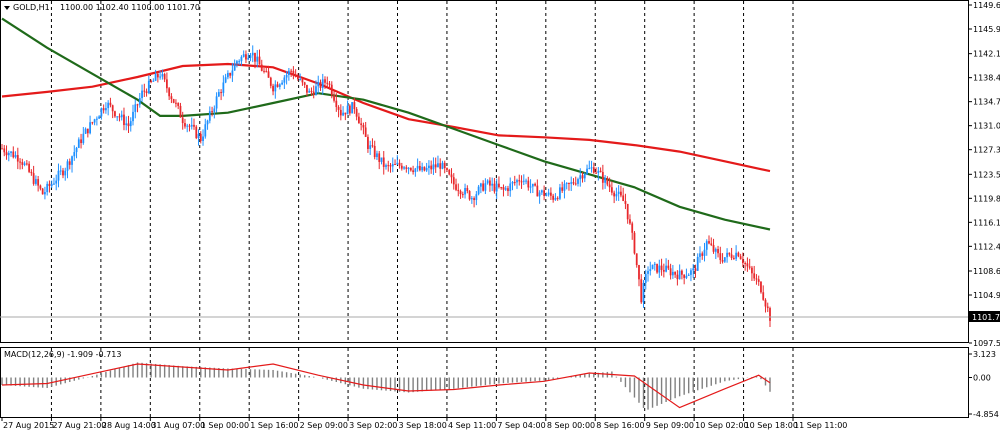 This screenshot has height=431, width=1000. What do you see at coordinates (986, 343) in the screenshot?
I see `price-tick-label: 1097.50` at bounding box center [986, 343].